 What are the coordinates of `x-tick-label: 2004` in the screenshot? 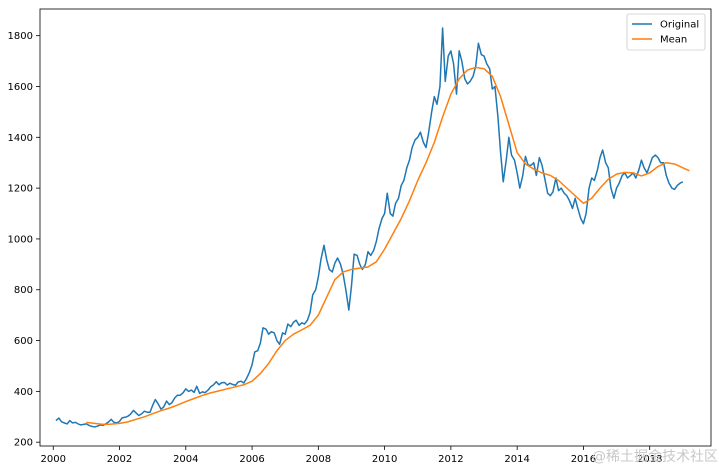 It's located at (185, 459).